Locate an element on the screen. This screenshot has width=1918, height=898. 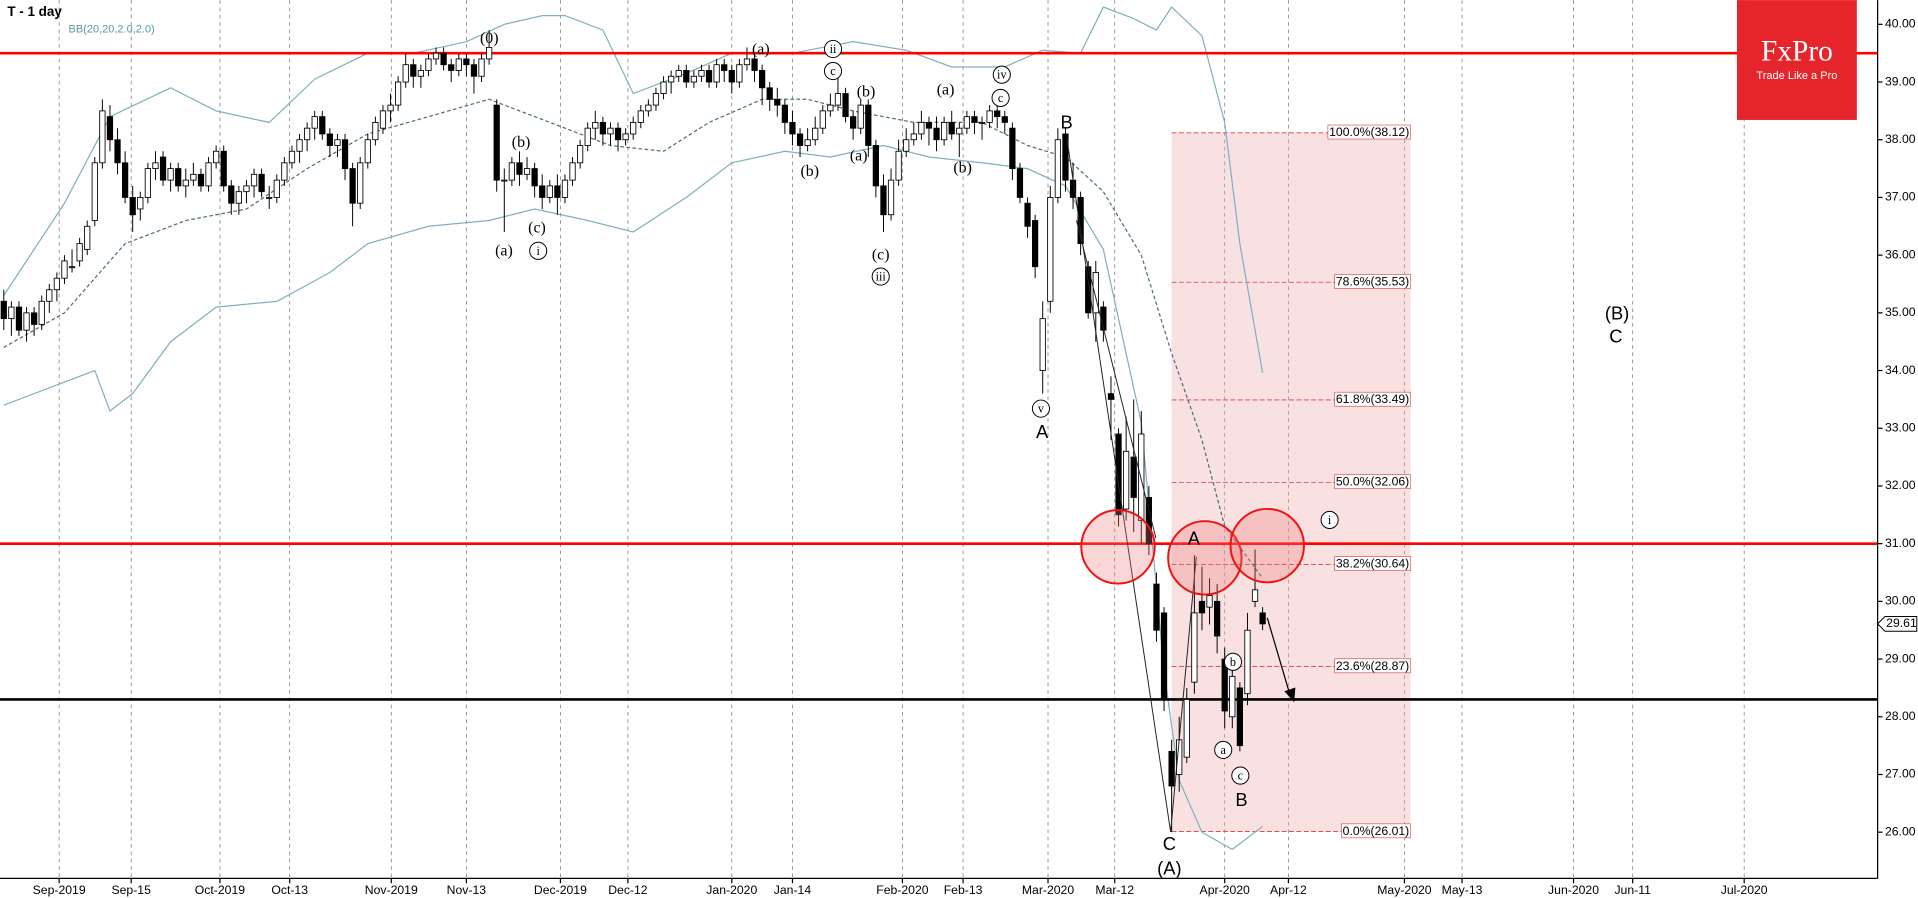
drawings is located at coordinates (1185, 484).